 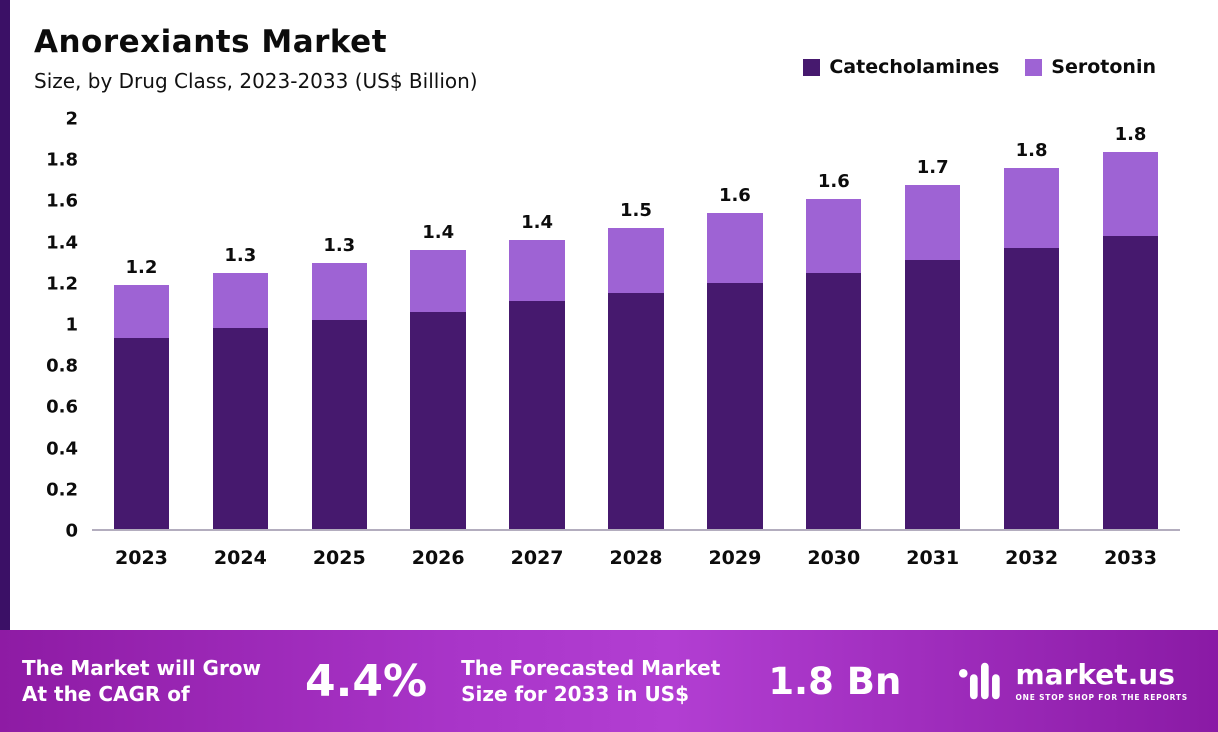 What do you see at coordinates (71, 531) in the screenshot?
I see `y-tick-label: 0` at bounding box center [71, 531].